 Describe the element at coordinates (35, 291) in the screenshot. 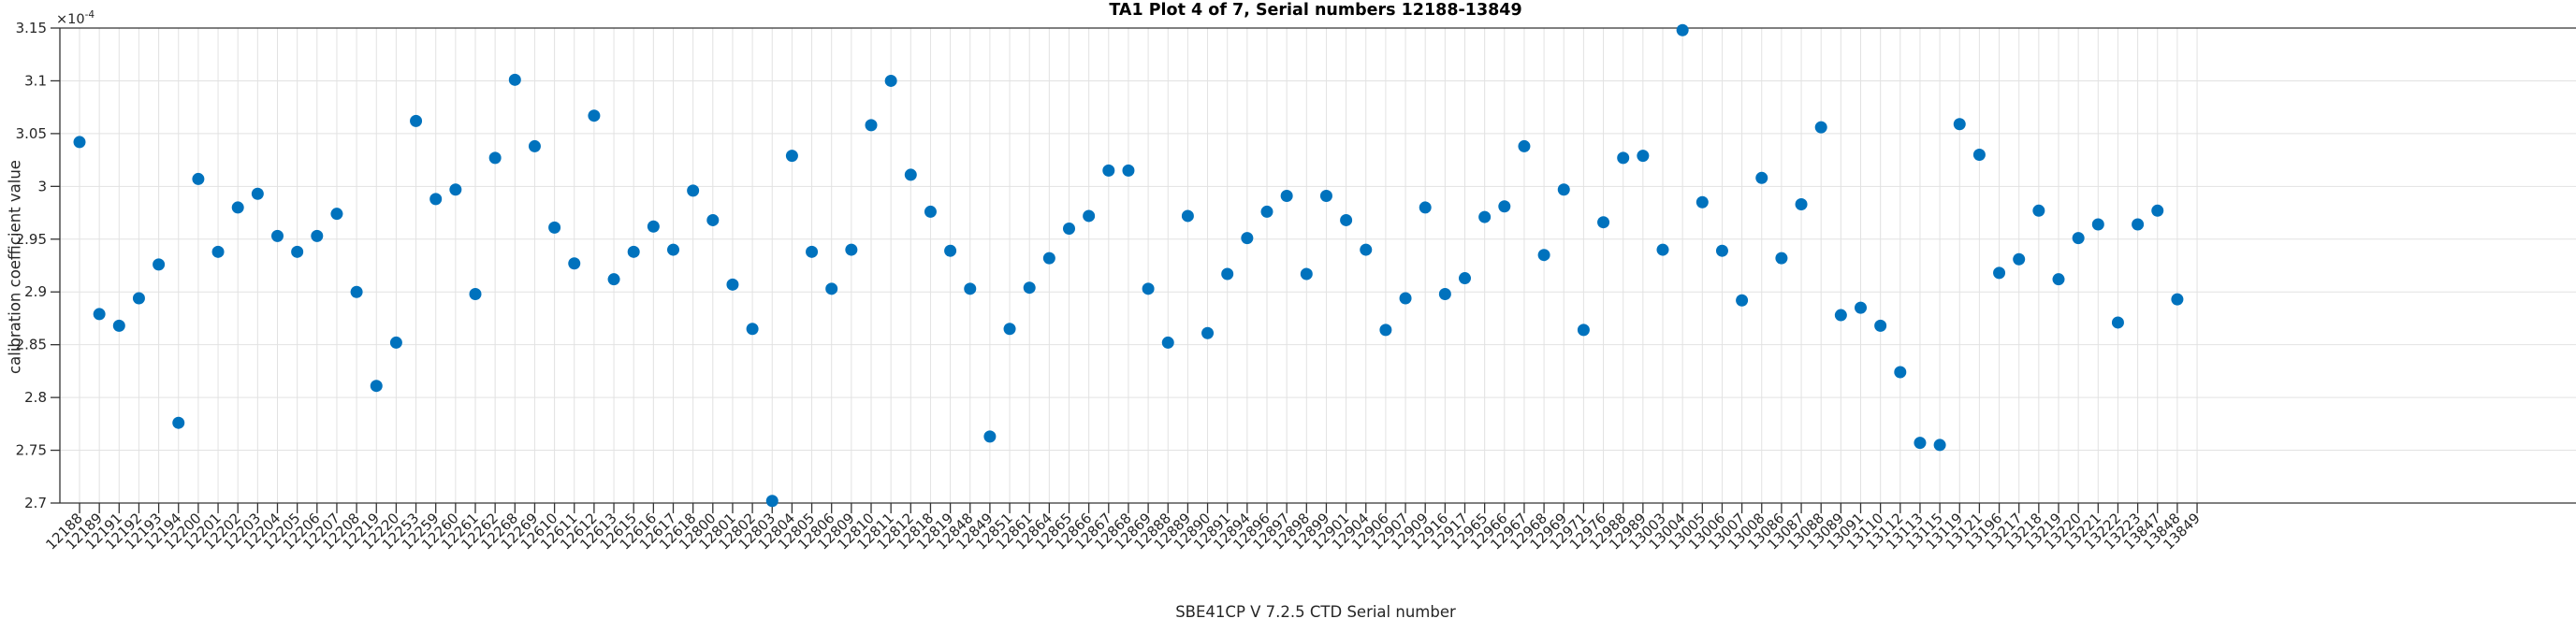

I see `y-tick-label: 2.9` at that location.